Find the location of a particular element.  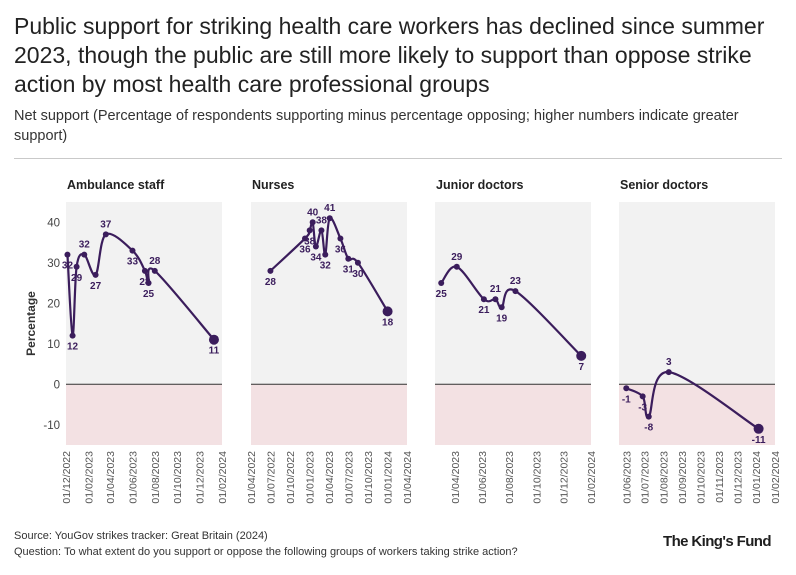

data-label: 37 is located at coordinates (106, 224).